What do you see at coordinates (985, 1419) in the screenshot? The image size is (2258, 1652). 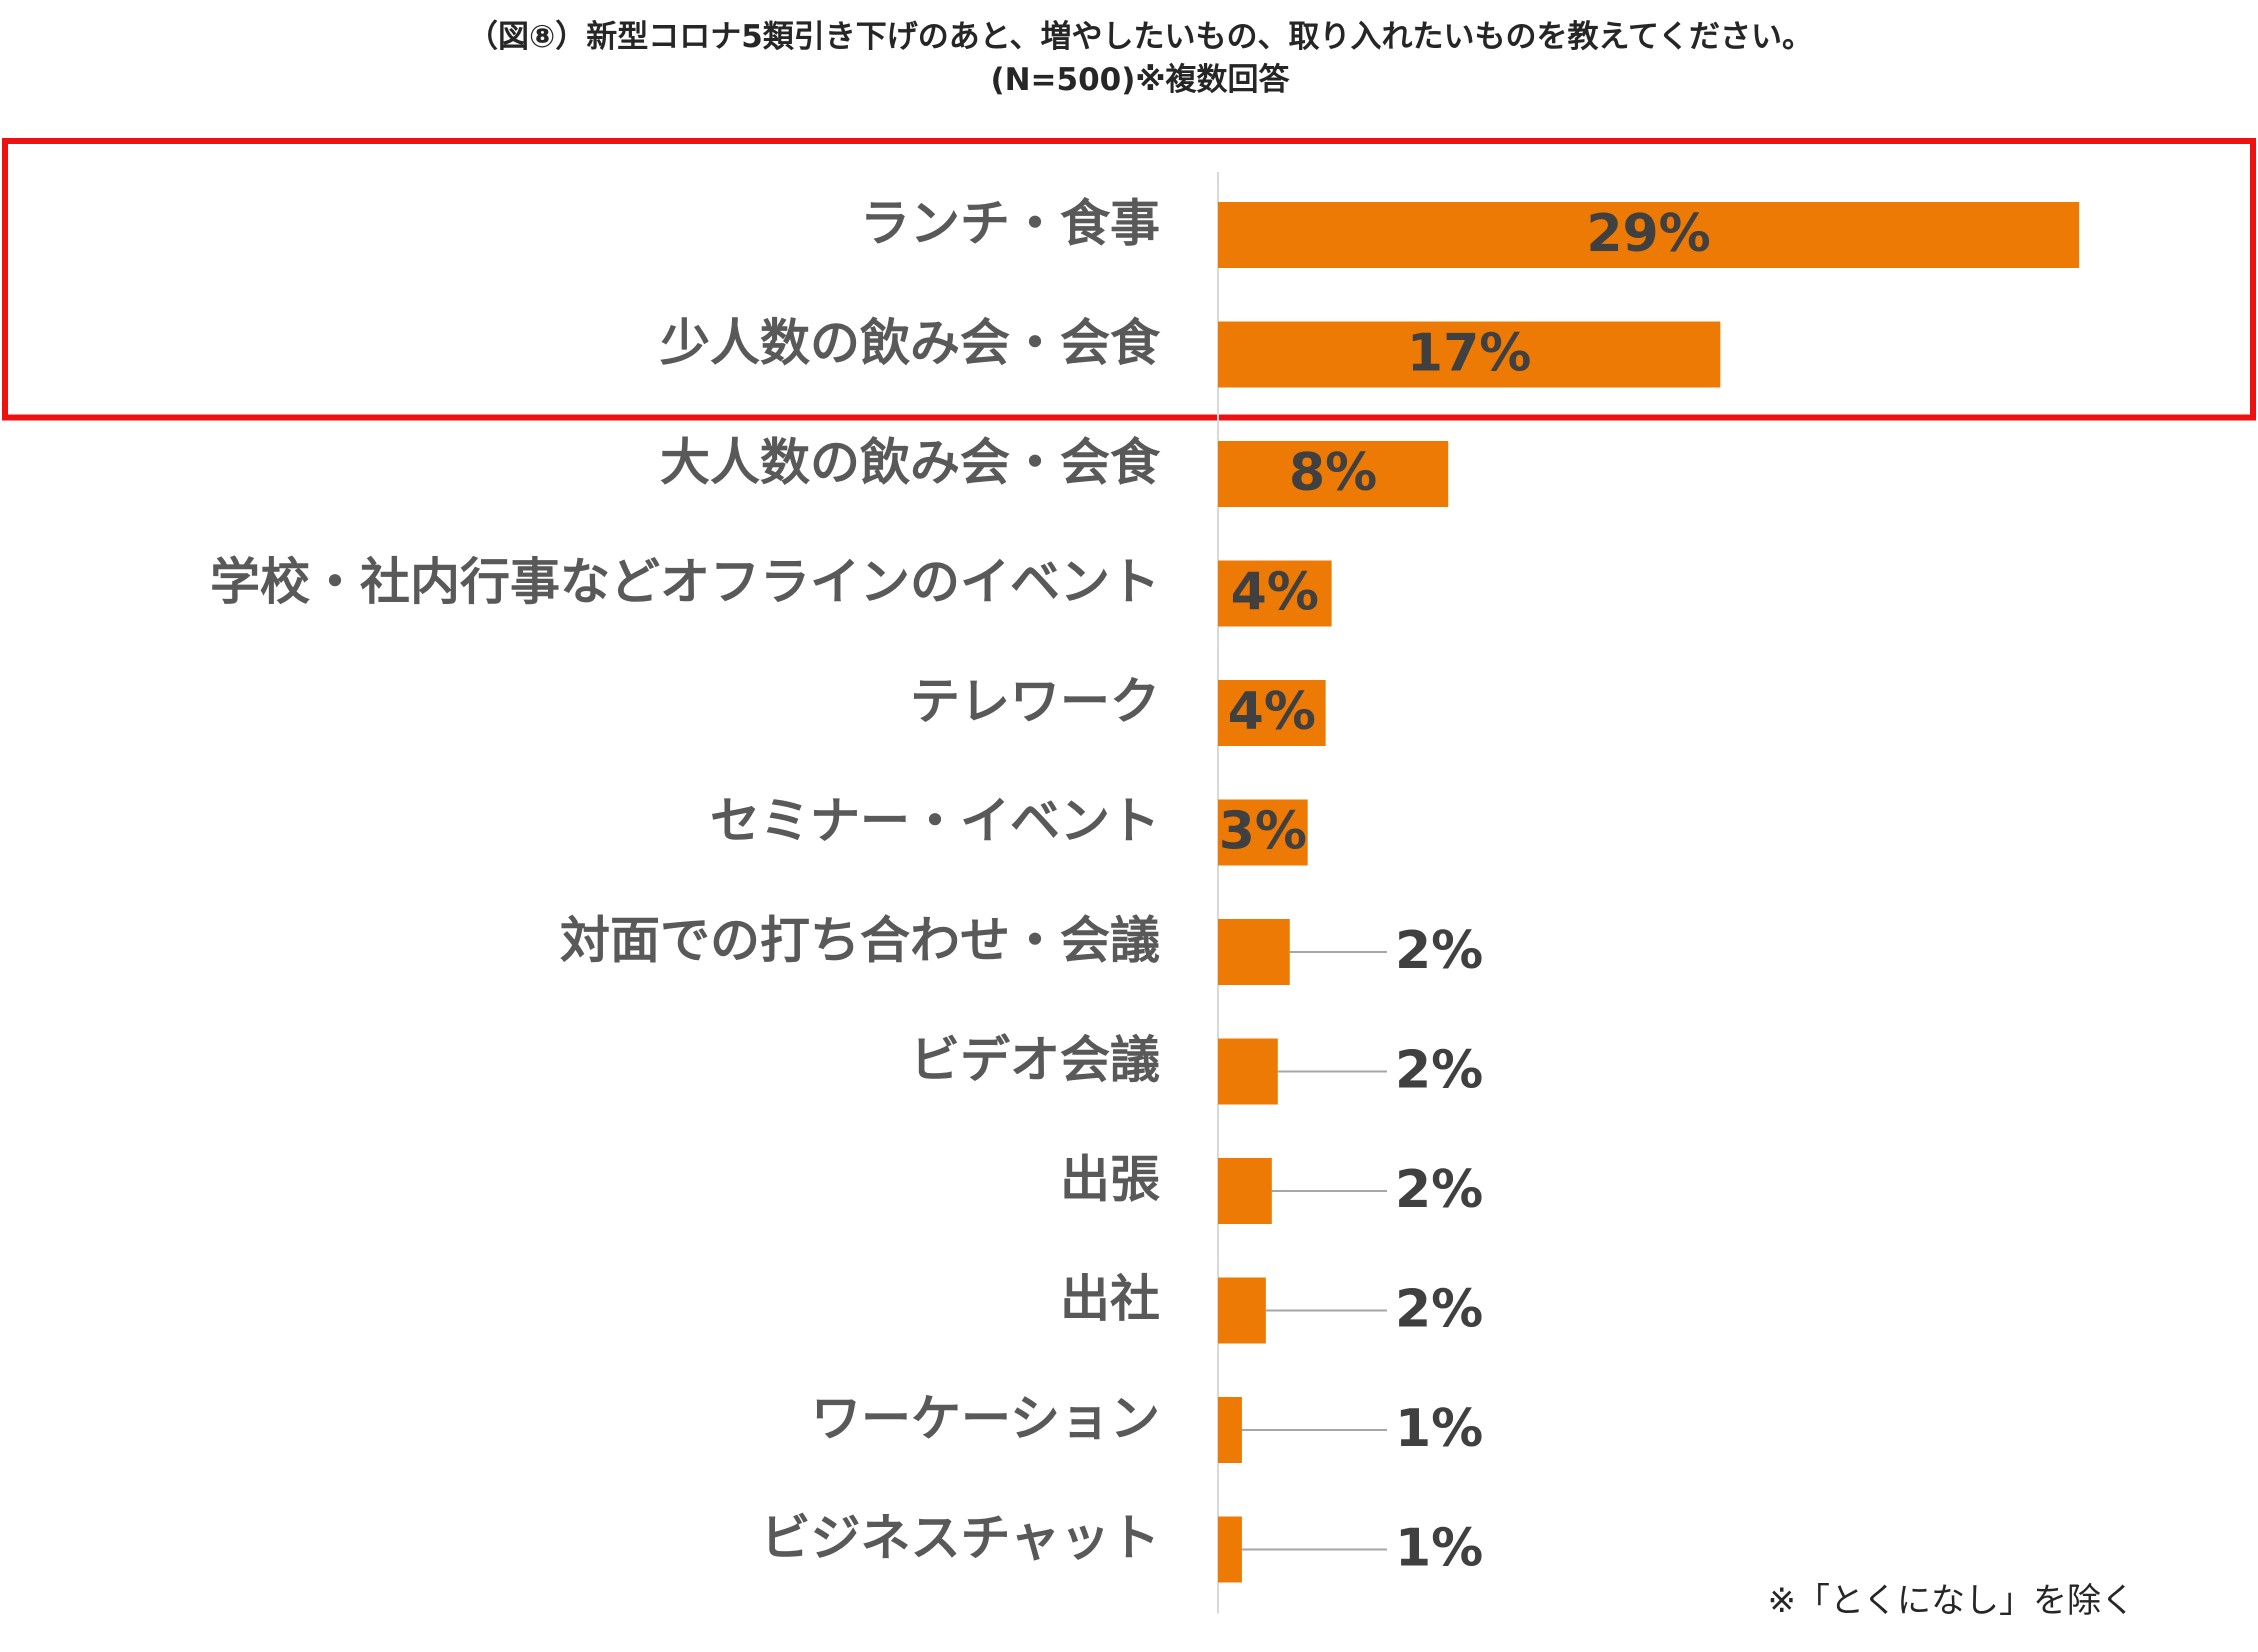 I see `category-label: ワーケーション` at bounding box center [985, 1419].